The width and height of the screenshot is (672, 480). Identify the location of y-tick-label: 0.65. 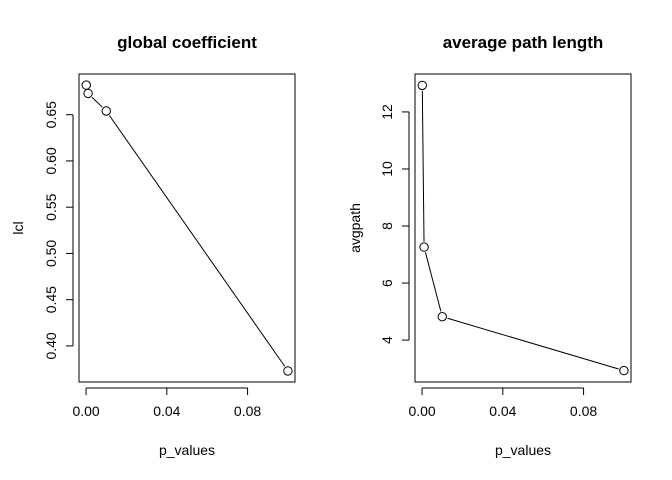
(51, 114).